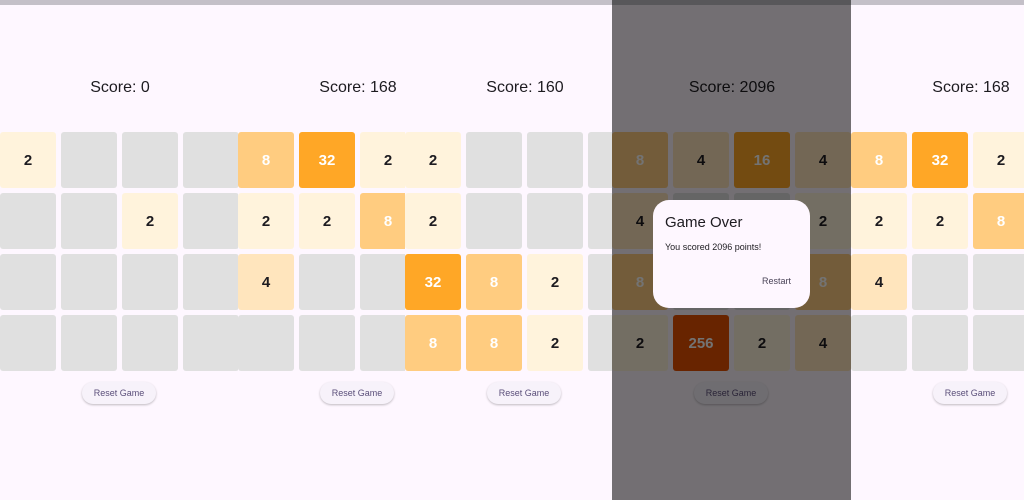 This screenshot has width=1024, height=500. I want to click on dialog-message: You scored 2096 points!, so click(713, 247).